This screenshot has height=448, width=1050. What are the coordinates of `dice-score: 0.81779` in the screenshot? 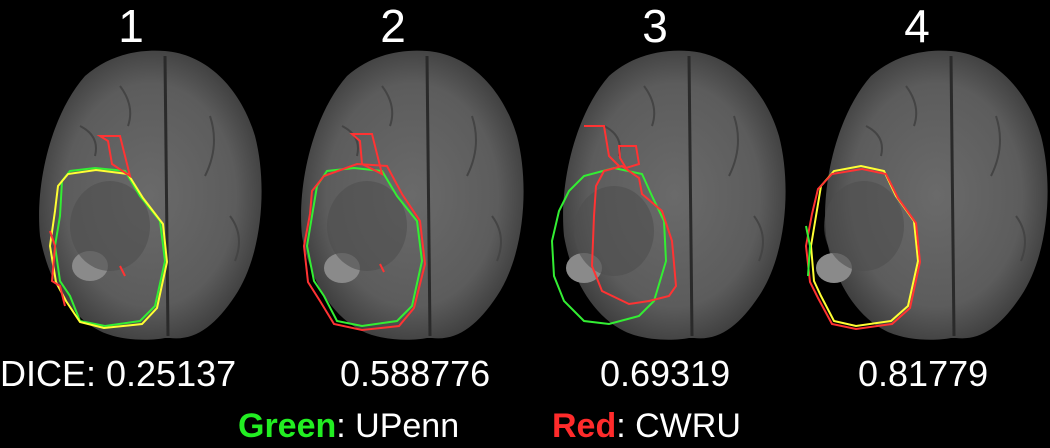 It's located at (923, 373).